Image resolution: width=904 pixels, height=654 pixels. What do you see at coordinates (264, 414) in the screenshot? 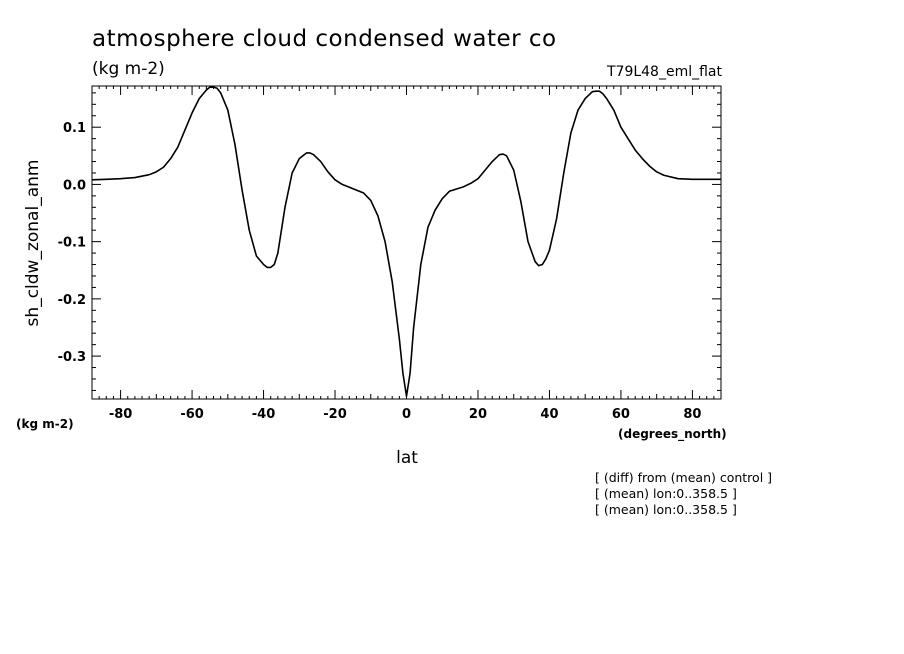
I see `x-tick-label: -40` at bounding box center [264, 414].